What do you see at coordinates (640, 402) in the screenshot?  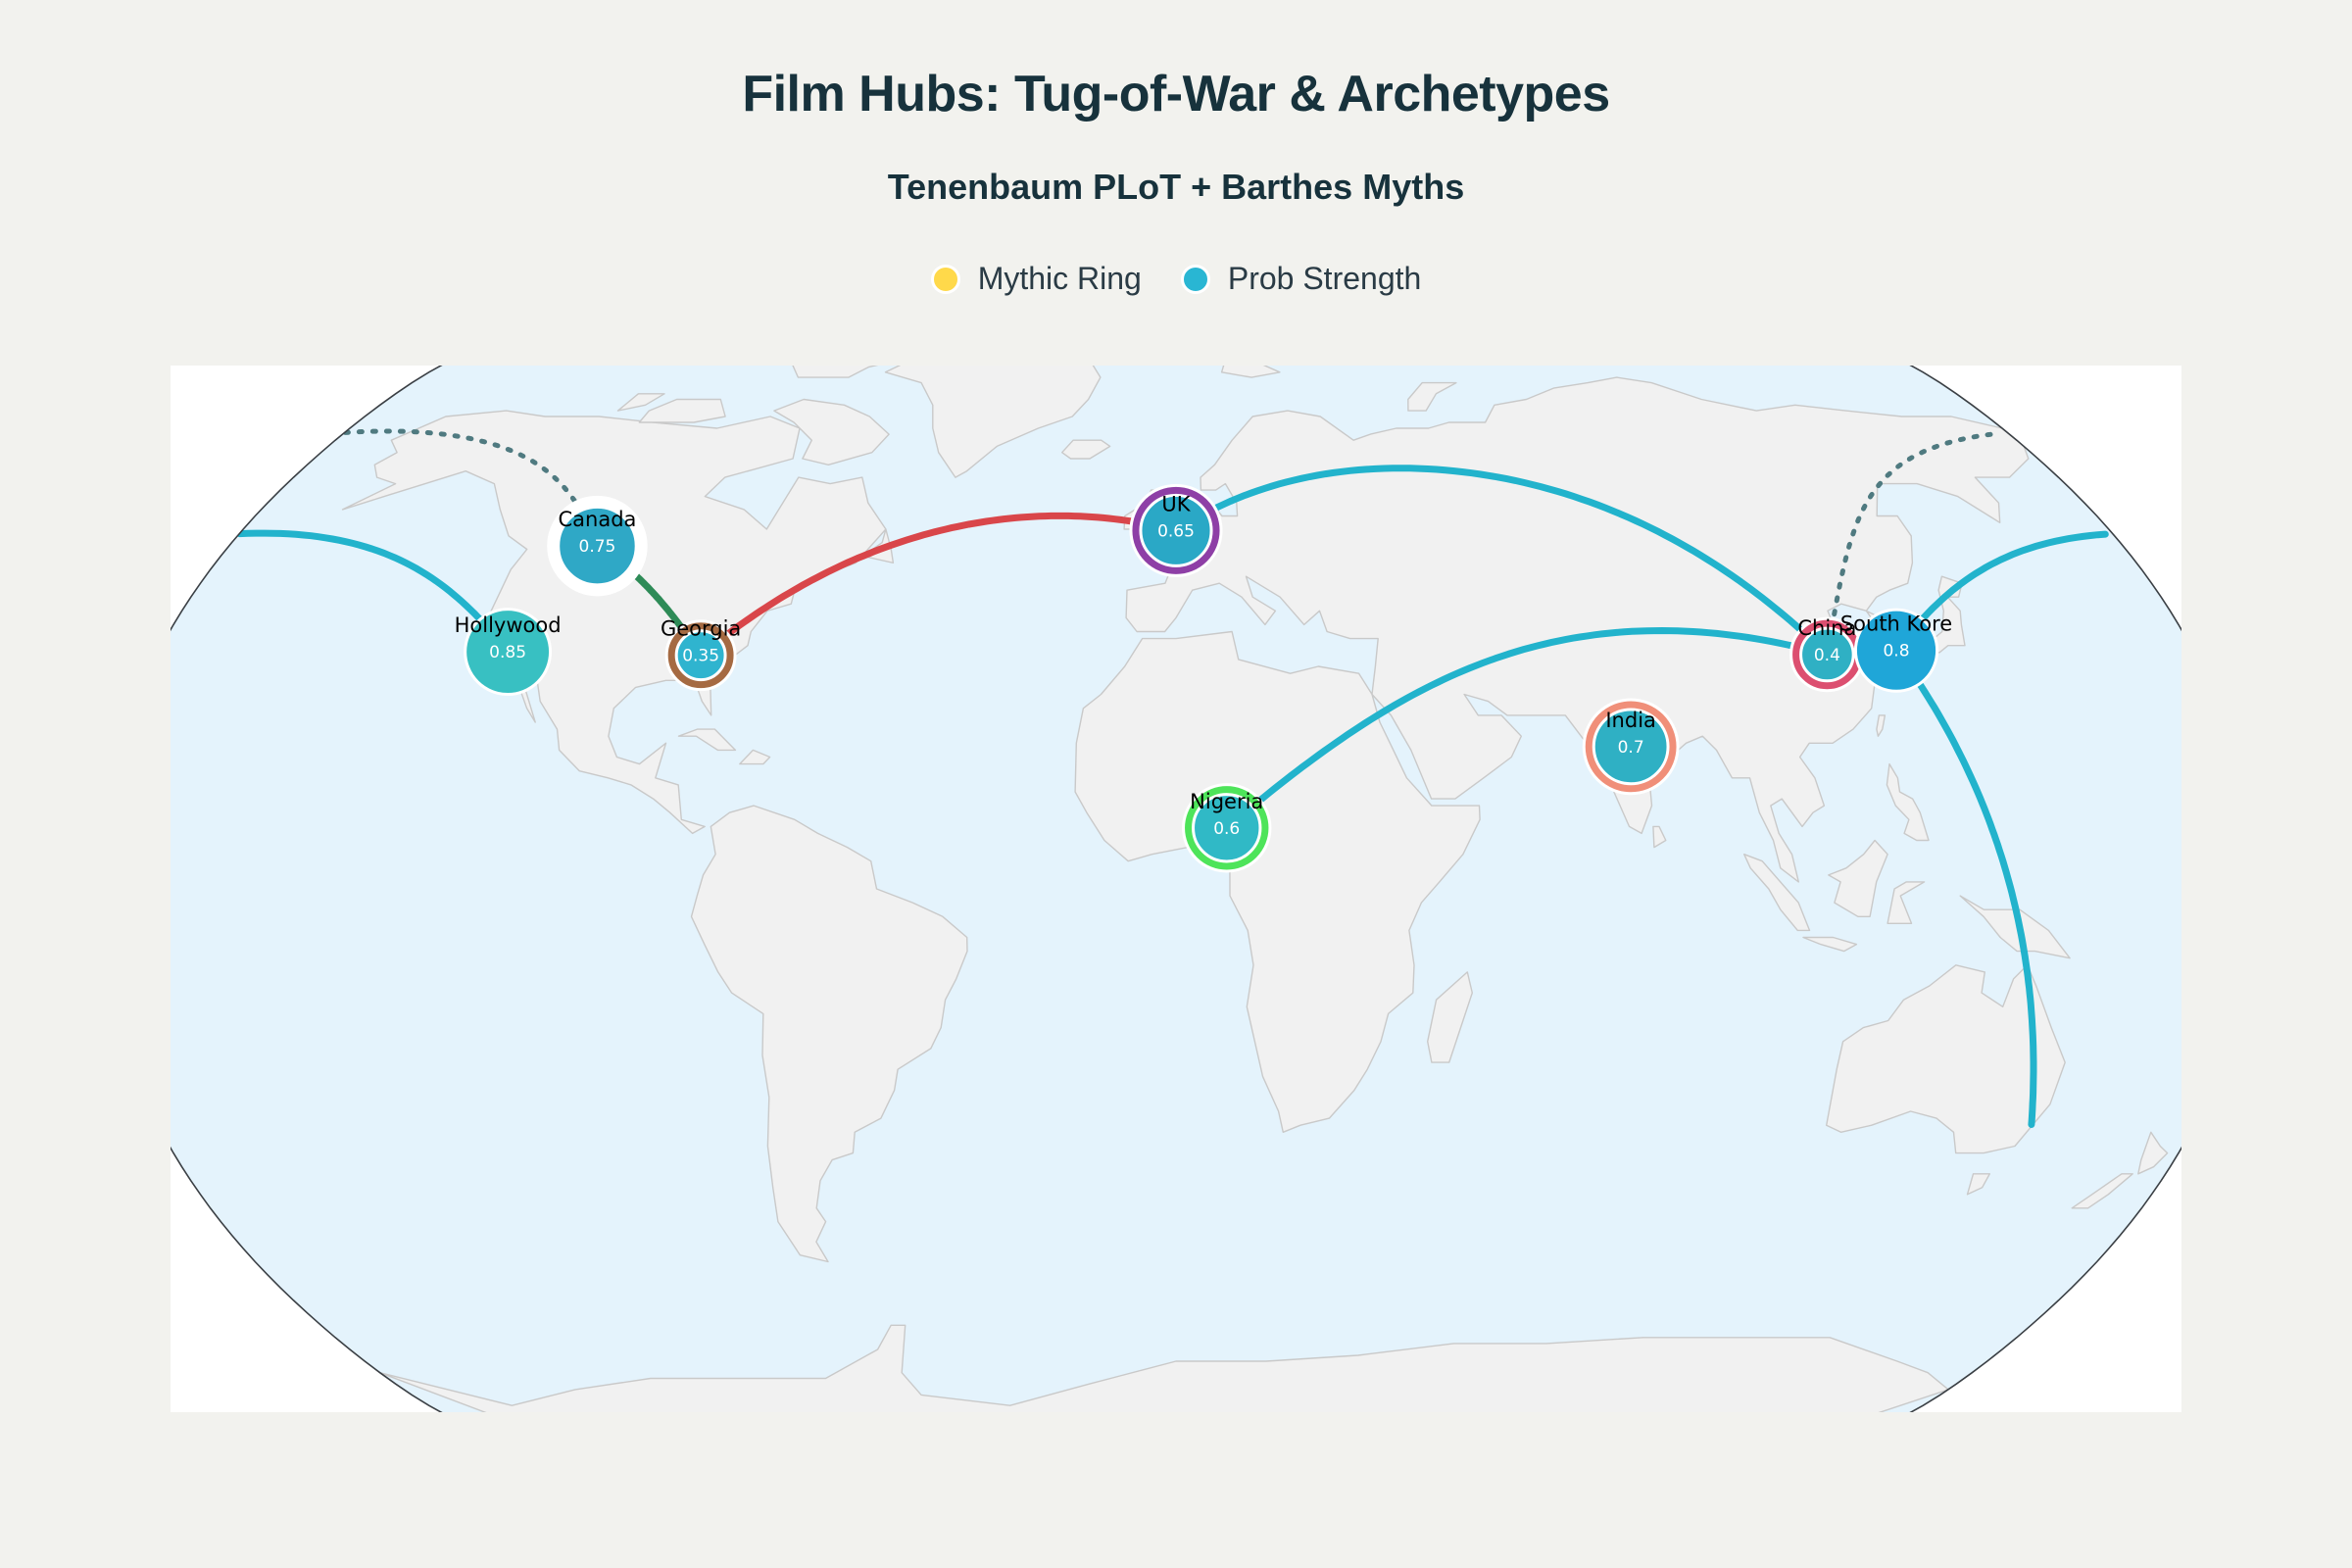 I see `land-banks-island` at bounding box center [640, 402].